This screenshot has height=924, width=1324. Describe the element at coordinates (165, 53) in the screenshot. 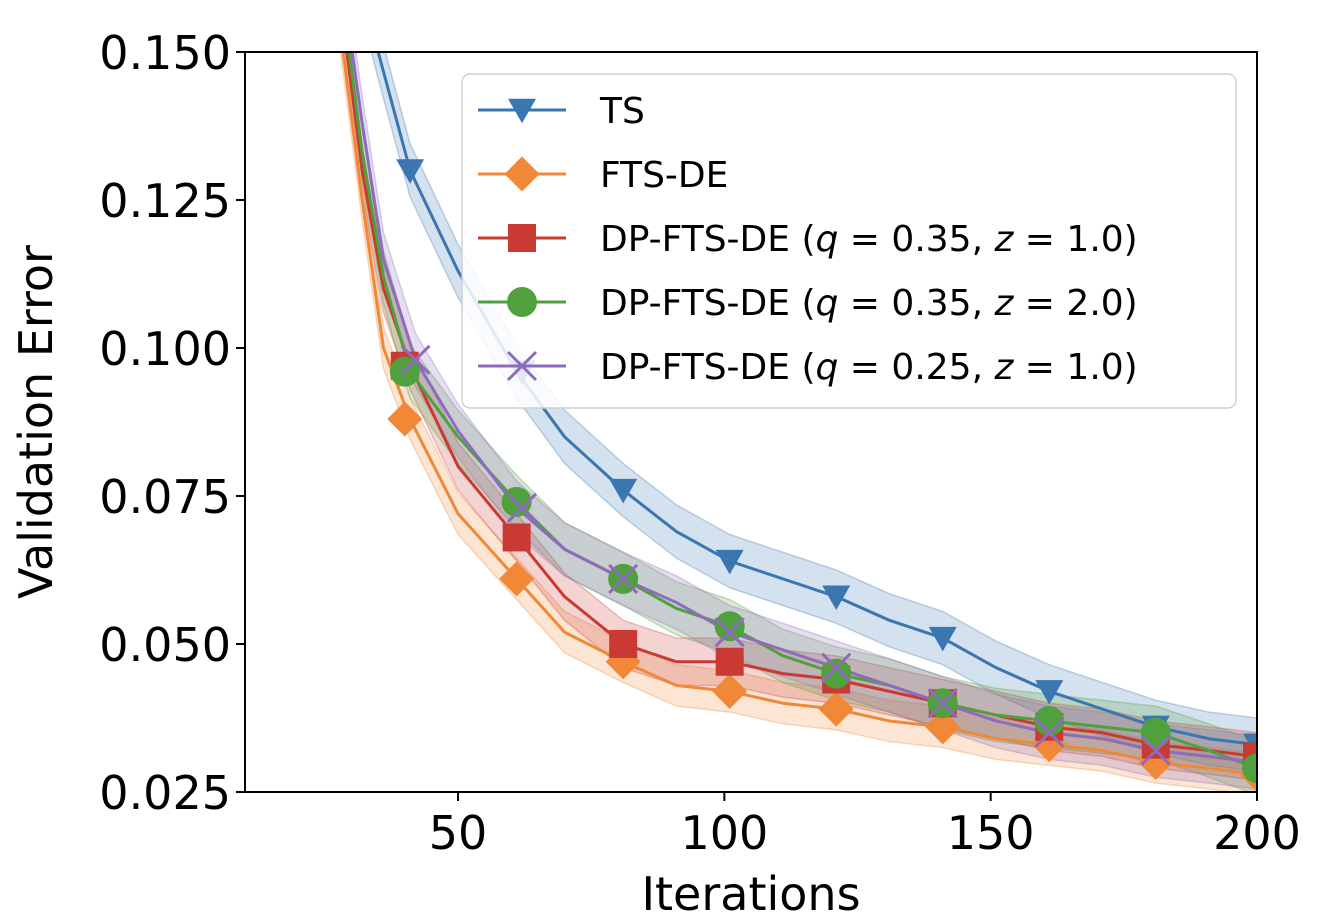

I see `y-tick-label-5: 0.150` at that location.